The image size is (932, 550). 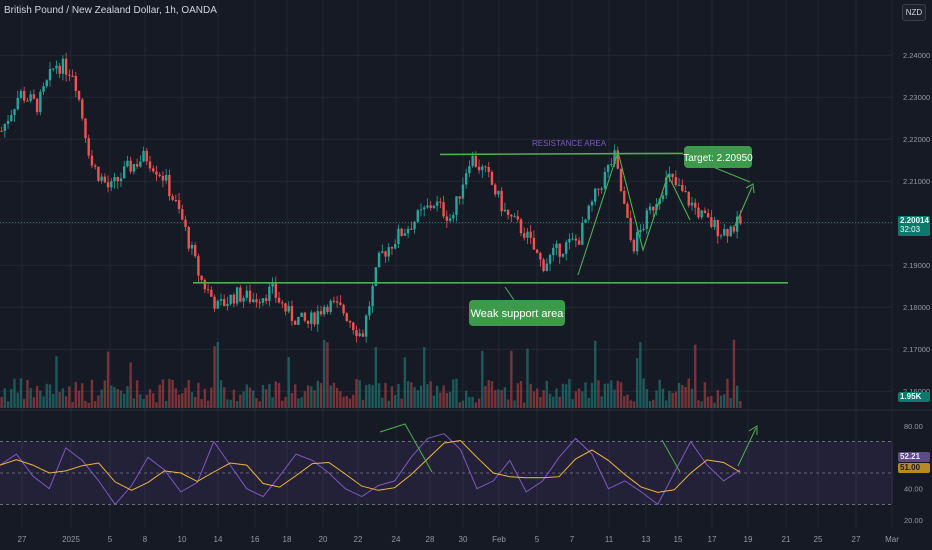 What do you see at coordinates (914, 468) in the screenshot?
I see `rsi-value-tag-b: 51.00` at bounding box center [914, 468].